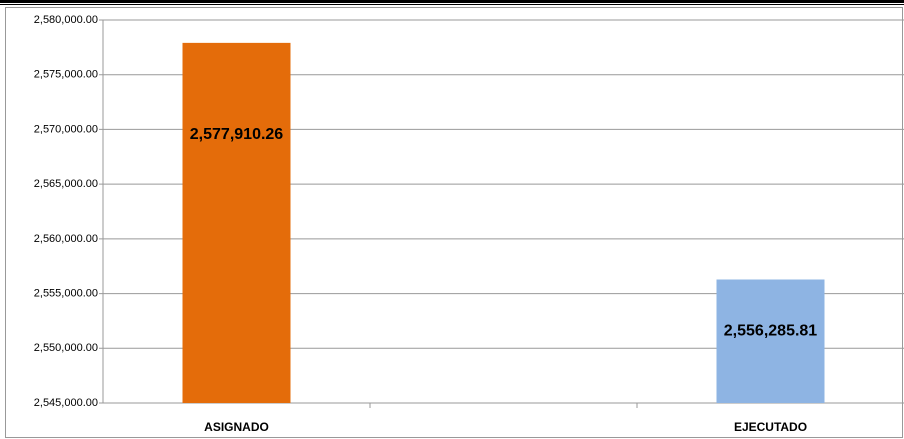 Image resolution: width=904 pixels, height=439 pixels. I want to click on y-tick-label: 2,580,000.00, so click(66, 20).